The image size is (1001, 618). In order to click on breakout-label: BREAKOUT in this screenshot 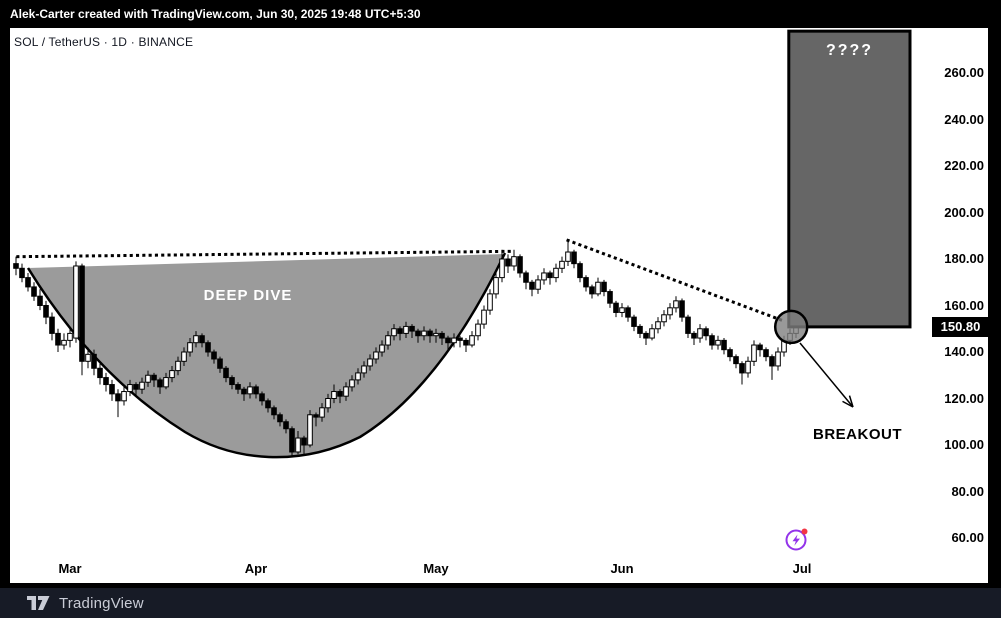, I will do `click(857, 434)`.